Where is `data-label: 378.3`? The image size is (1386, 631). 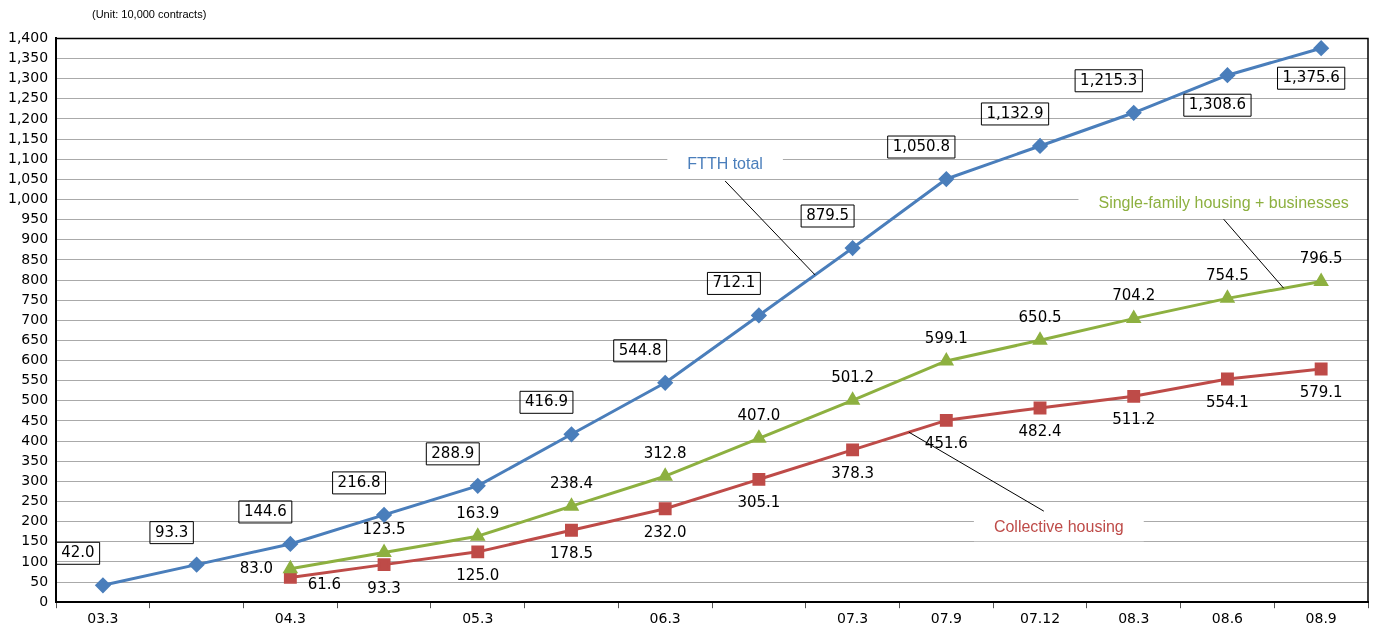 data-label: 378.3 is located at coordinates (853, 472).